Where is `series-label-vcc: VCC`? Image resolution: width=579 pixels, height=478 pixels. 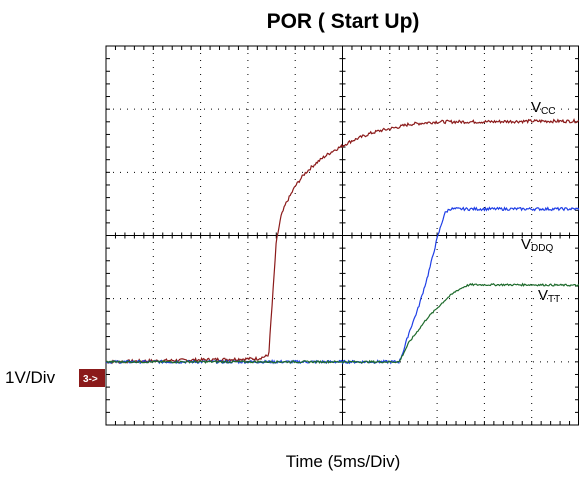
series-label-vcc: VCC is located at coordinates (543, 108).